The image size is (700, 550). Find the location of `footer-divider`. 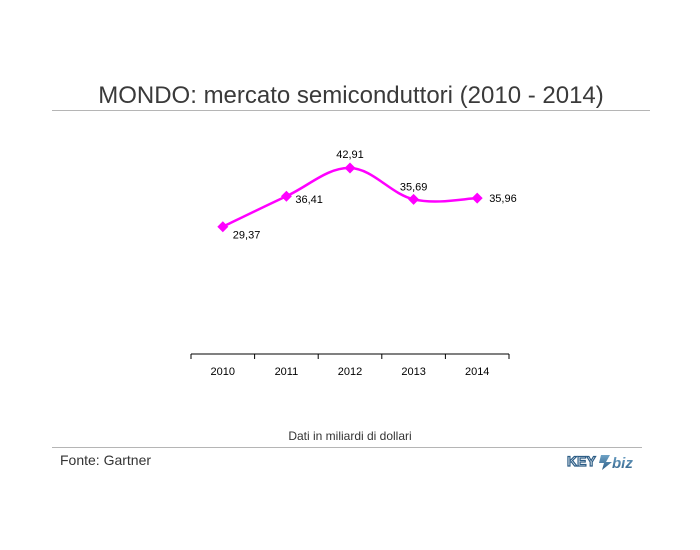

footer-divider is located at coordinates (347, 447).